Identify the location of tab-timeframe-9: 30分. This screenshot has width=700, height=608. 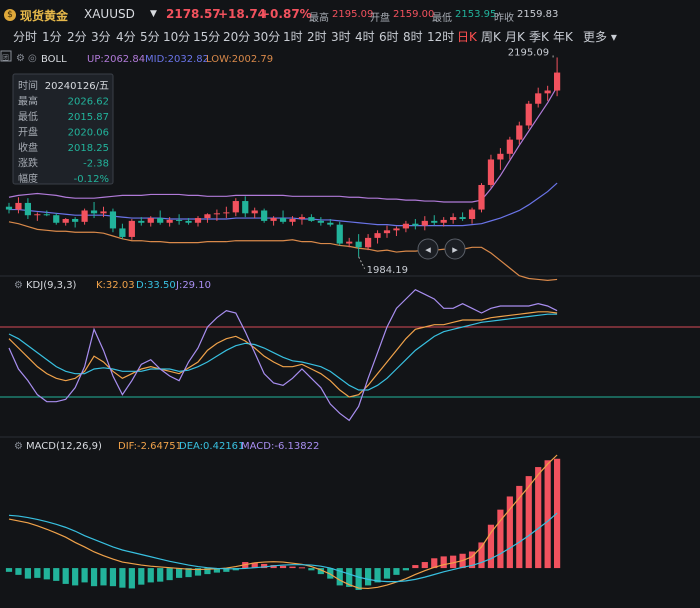
(267, 37).